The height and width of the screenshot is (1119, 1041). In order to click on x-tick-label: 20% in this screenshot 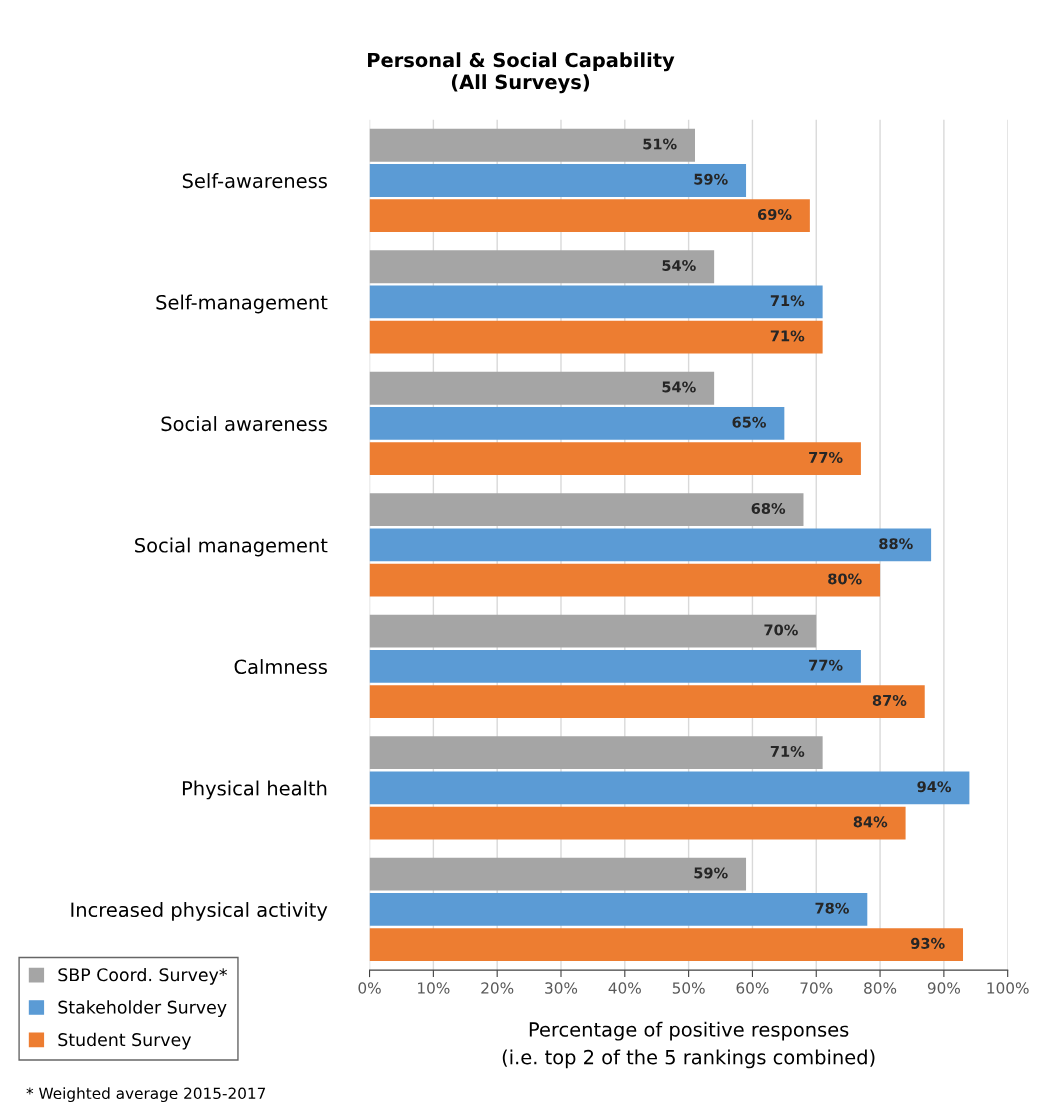, I will do `click(497, 988)`.